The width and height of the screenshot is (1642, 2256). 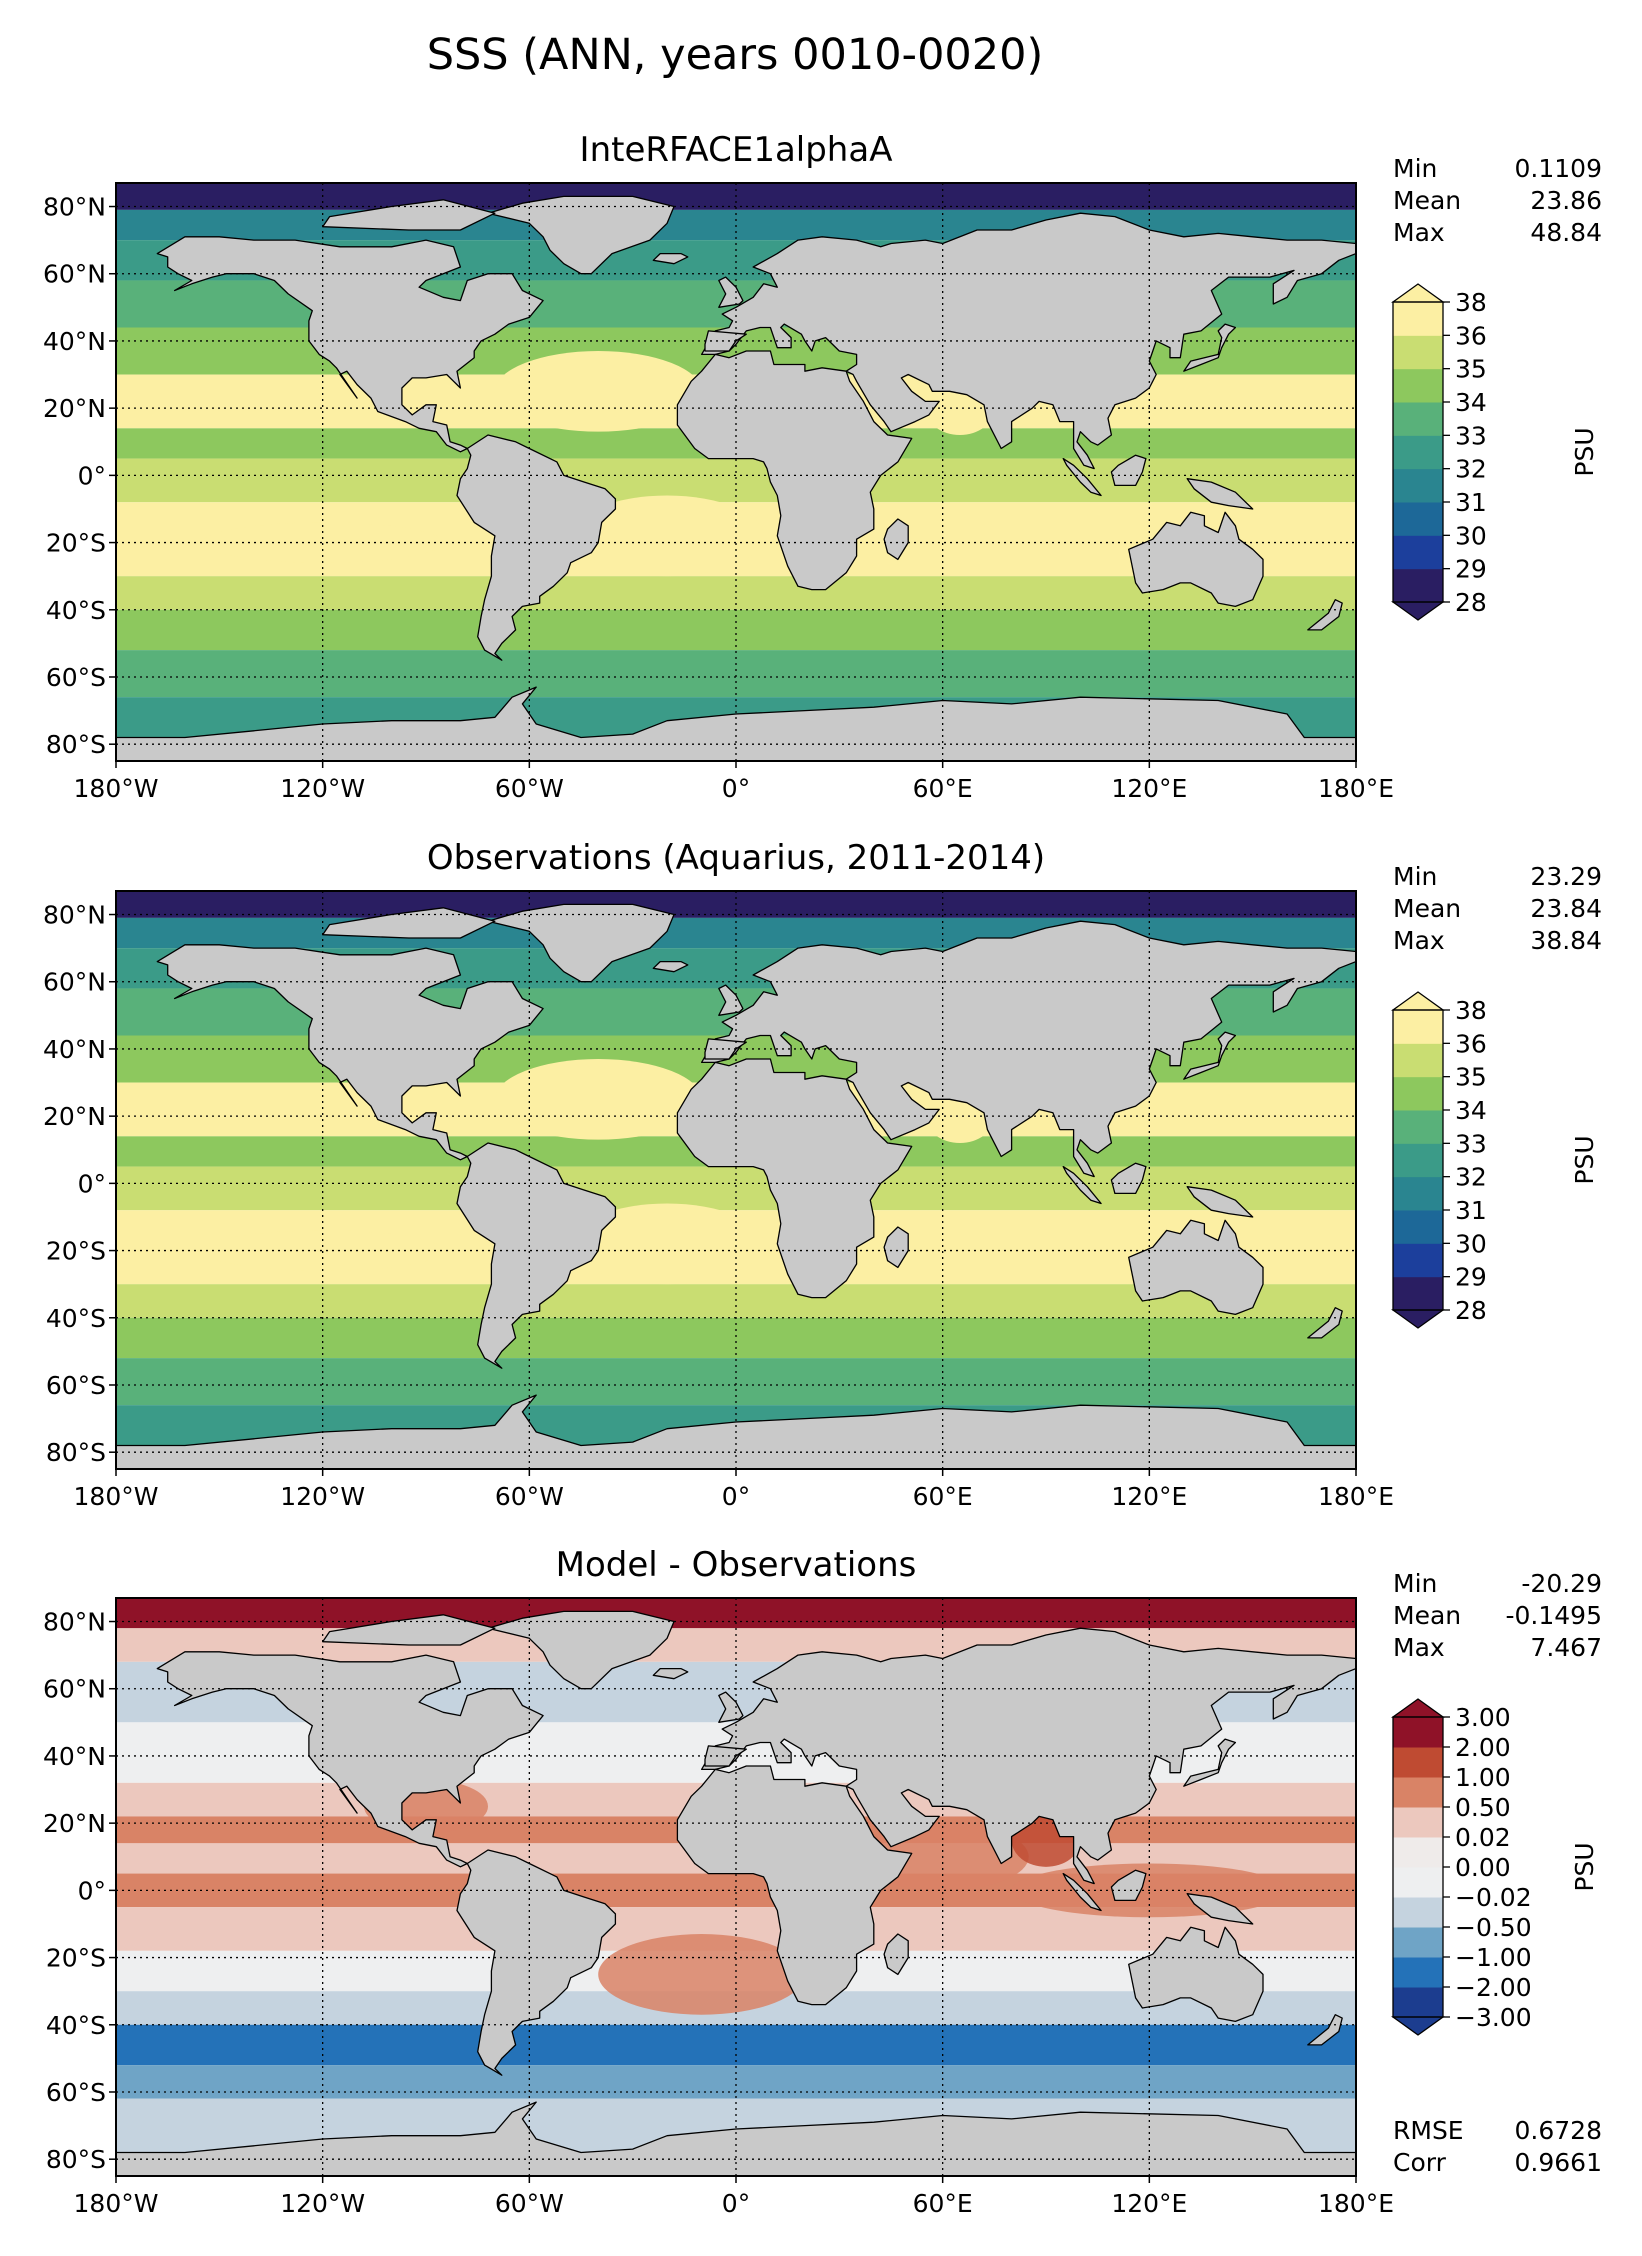 I want to click on colorbar-tick-label: −0.50, so click(x=1493, y=1927).